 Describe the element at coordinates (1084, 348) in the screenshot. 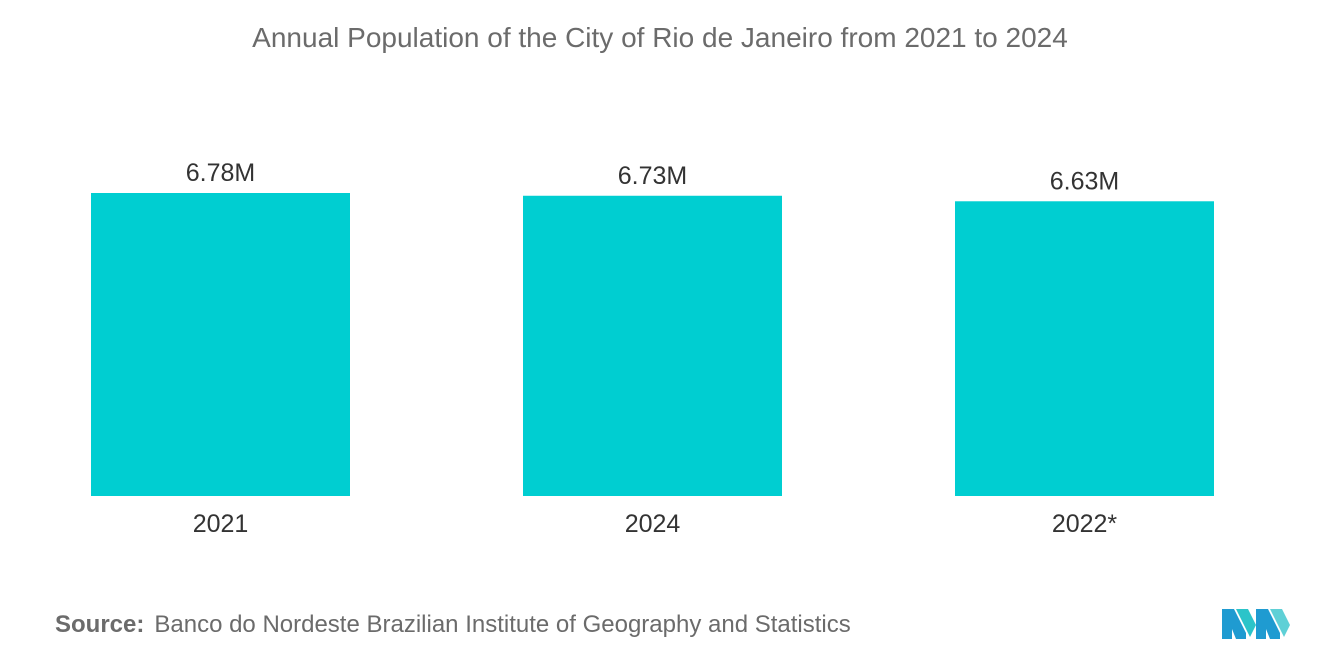

I see `bar-2022` at that location.